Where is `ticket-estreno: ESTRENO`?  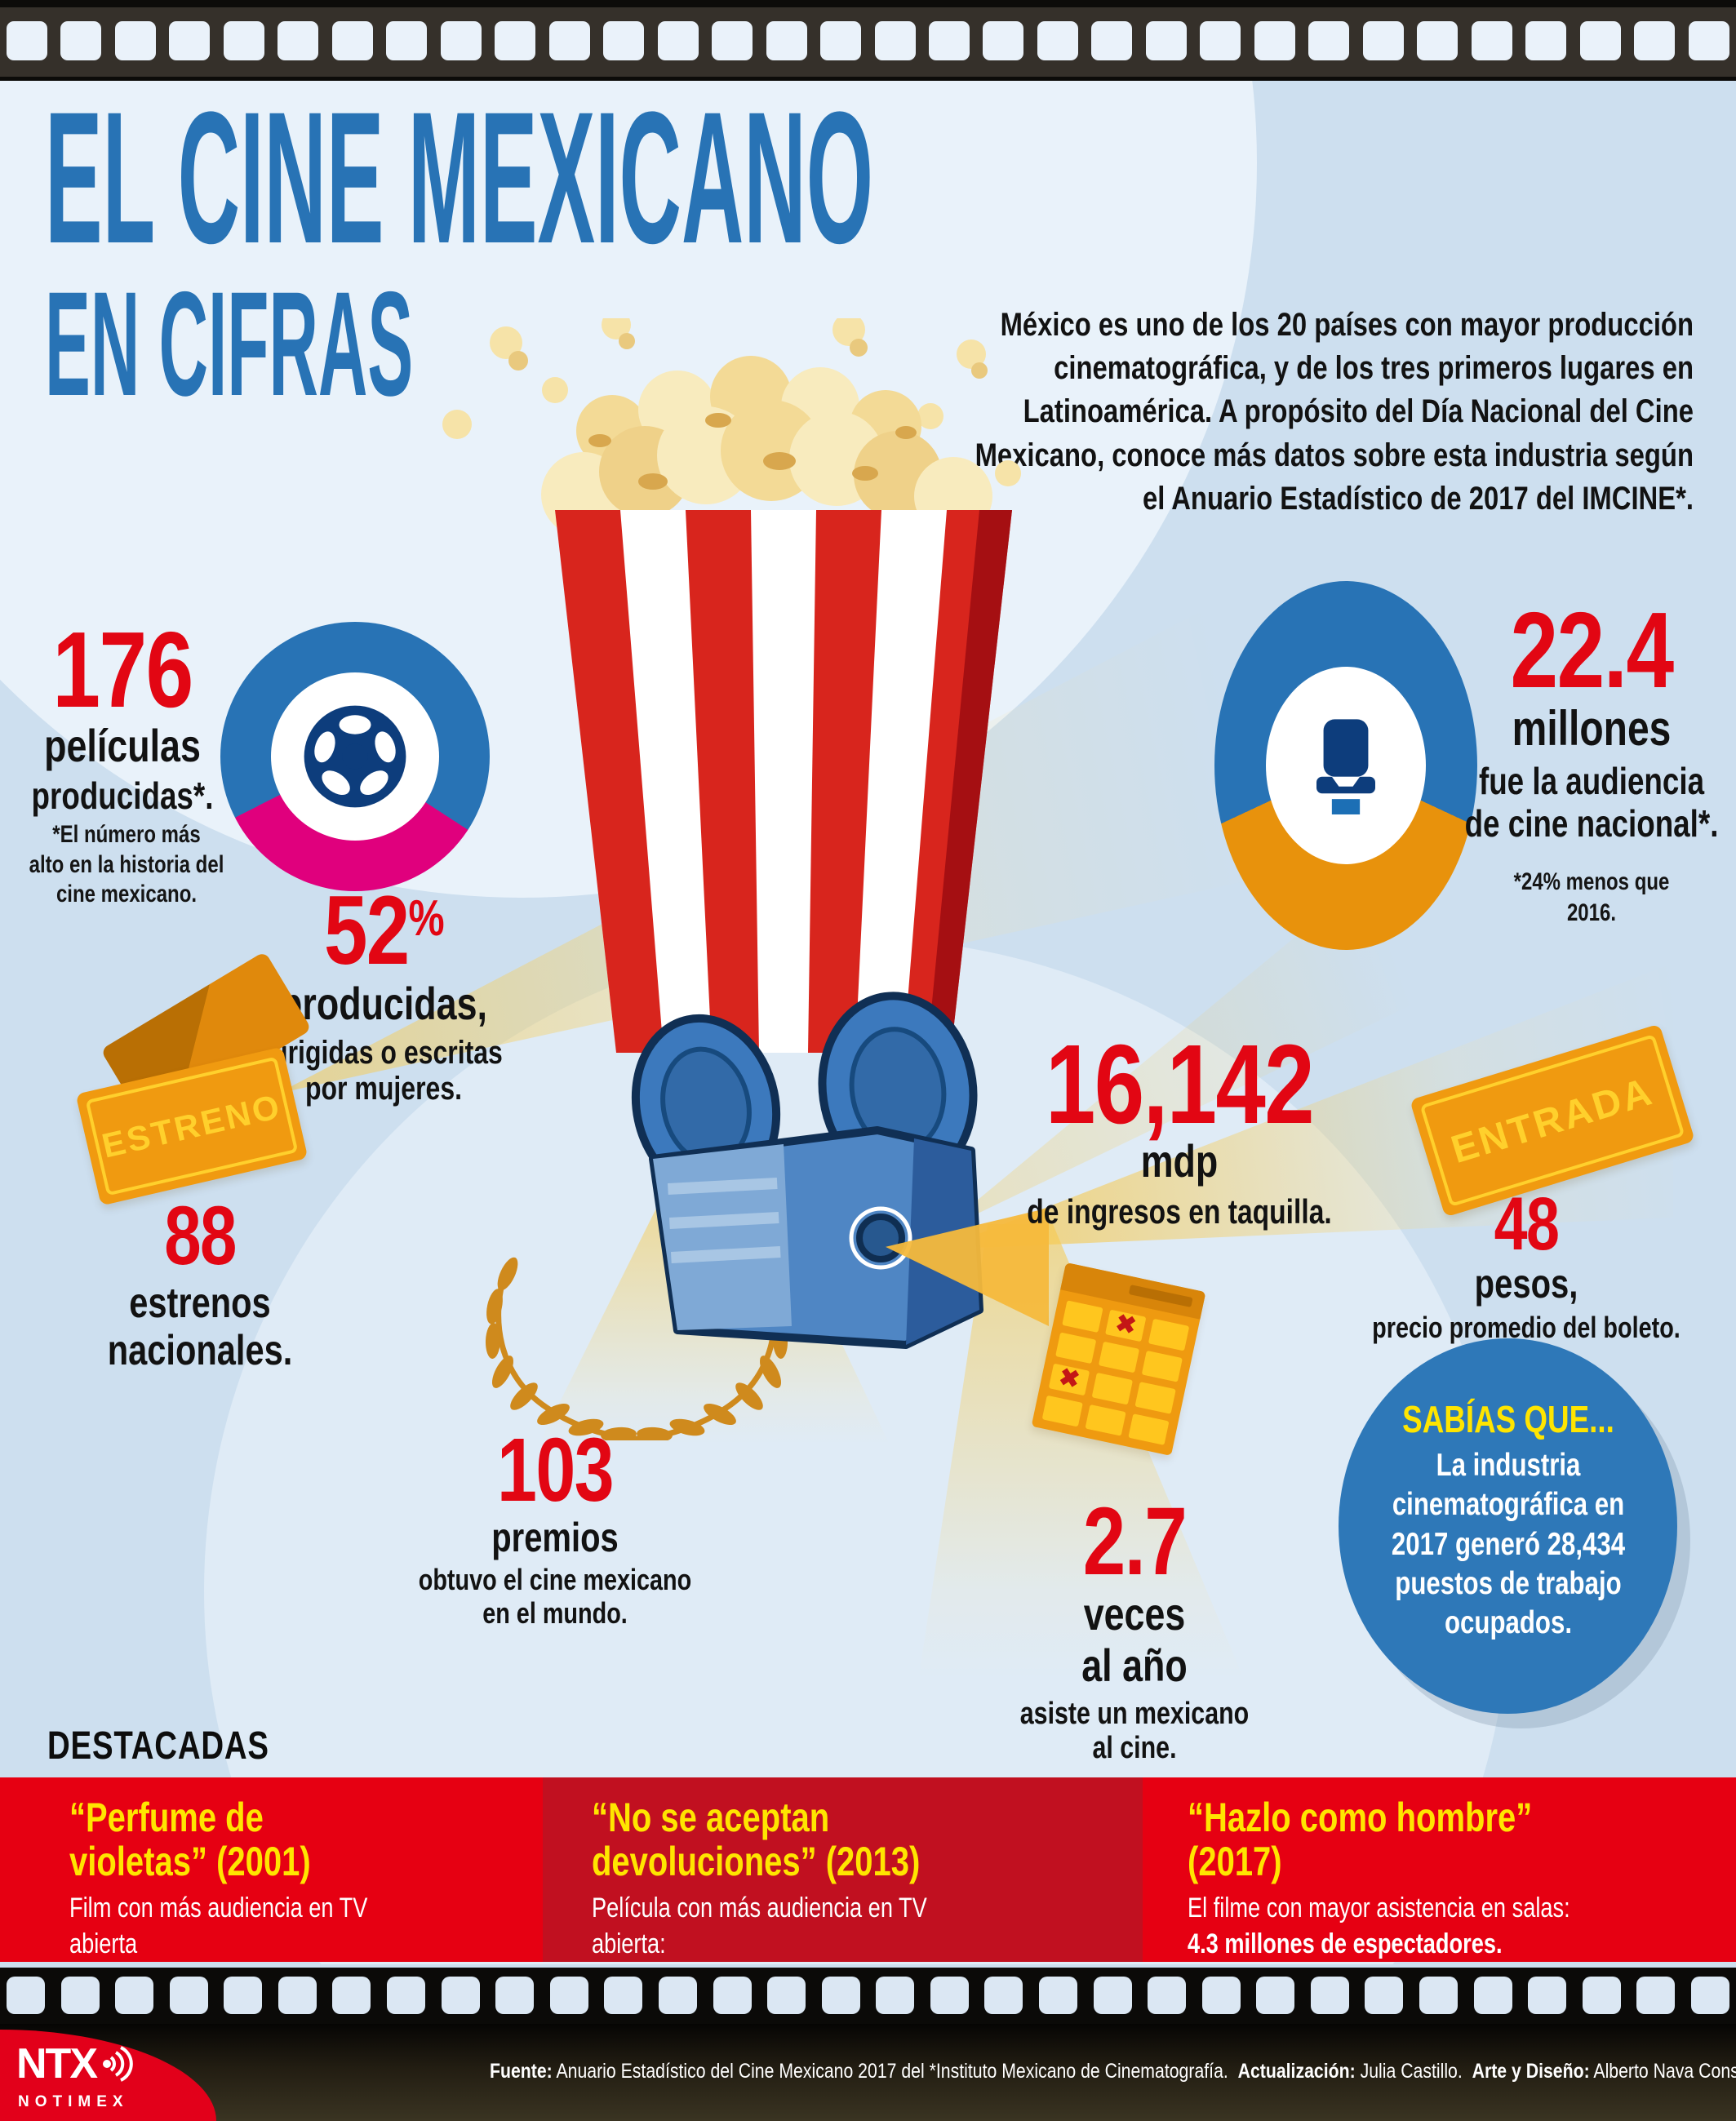
ticket-estreno: ESTRENO is located at coordinates (192, 1126).